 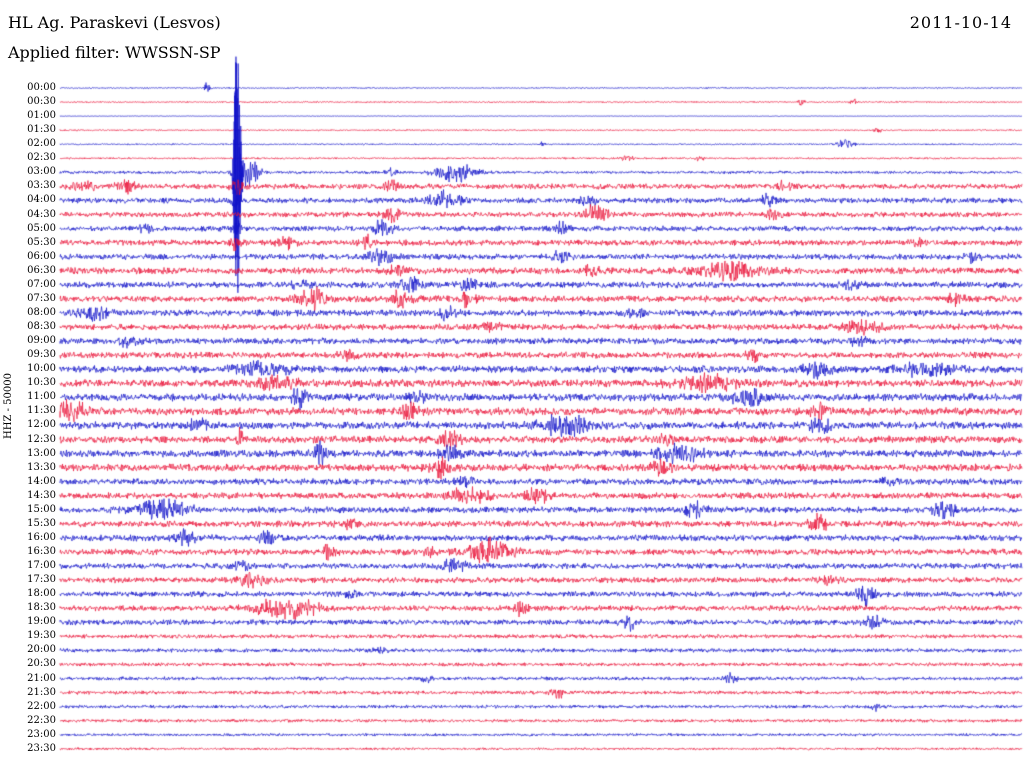 What do you see at coordinates (41, 130) in the screenshot?
I see `time-label: 01:30` at bounding box center [41, 130].